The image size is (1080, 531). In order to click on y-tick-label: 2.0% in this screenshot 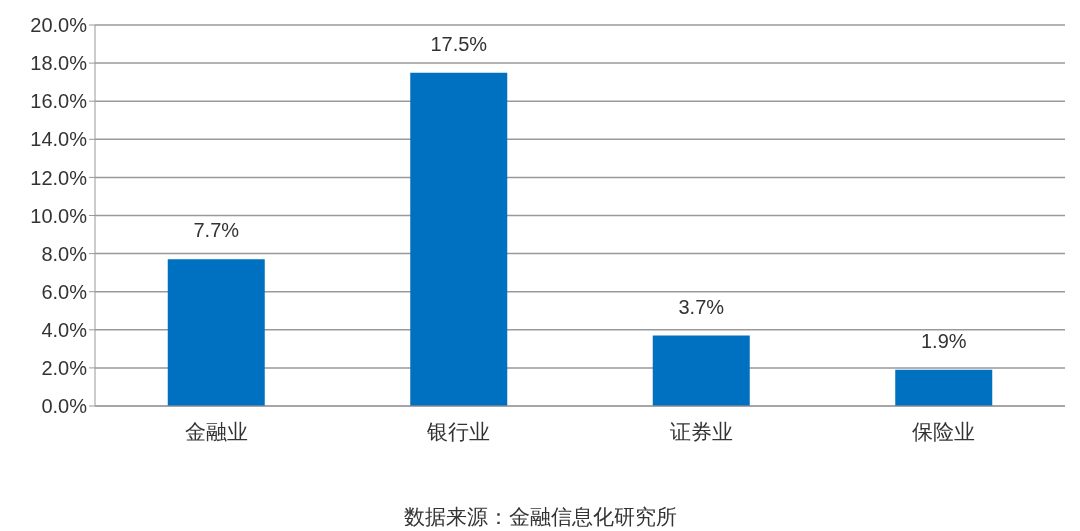, I will do `click(64, 368)`.